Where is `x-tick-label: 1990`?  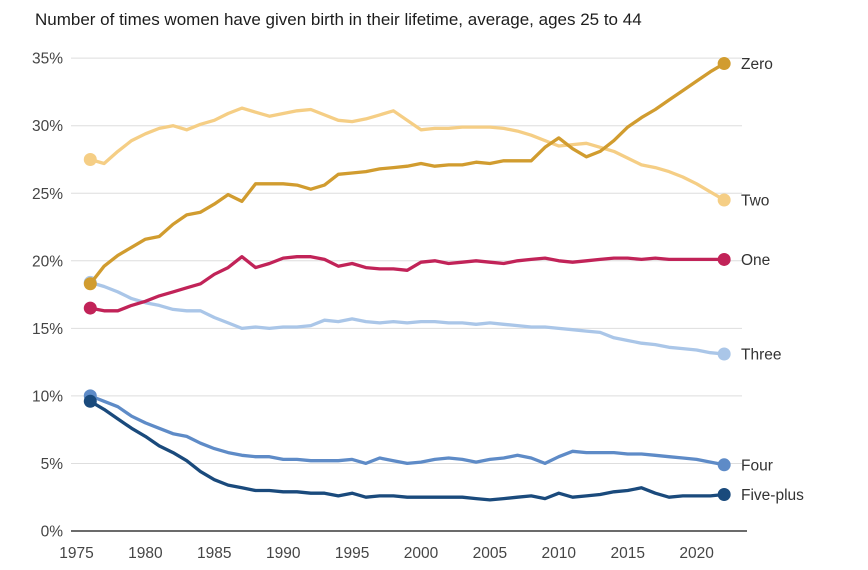 x-tick-label: 1990 is located at coordinates (283, 553).